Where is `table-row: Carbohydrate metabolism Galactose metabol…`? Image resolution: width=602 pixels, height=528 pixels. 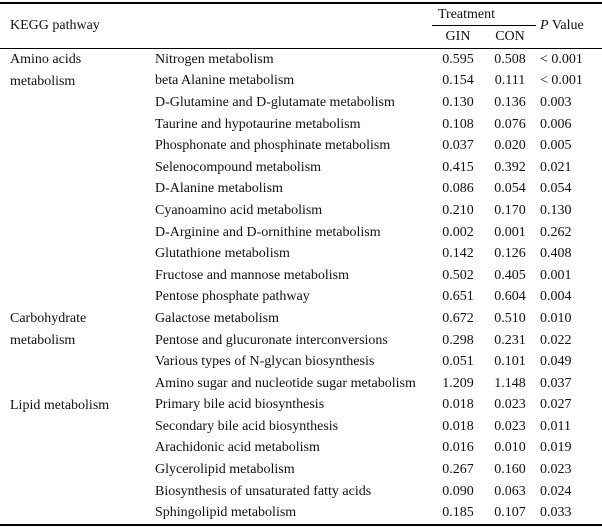 table-row: Carbohydrate metabolism Galactose metabol… is located at coordinates (301, 328).